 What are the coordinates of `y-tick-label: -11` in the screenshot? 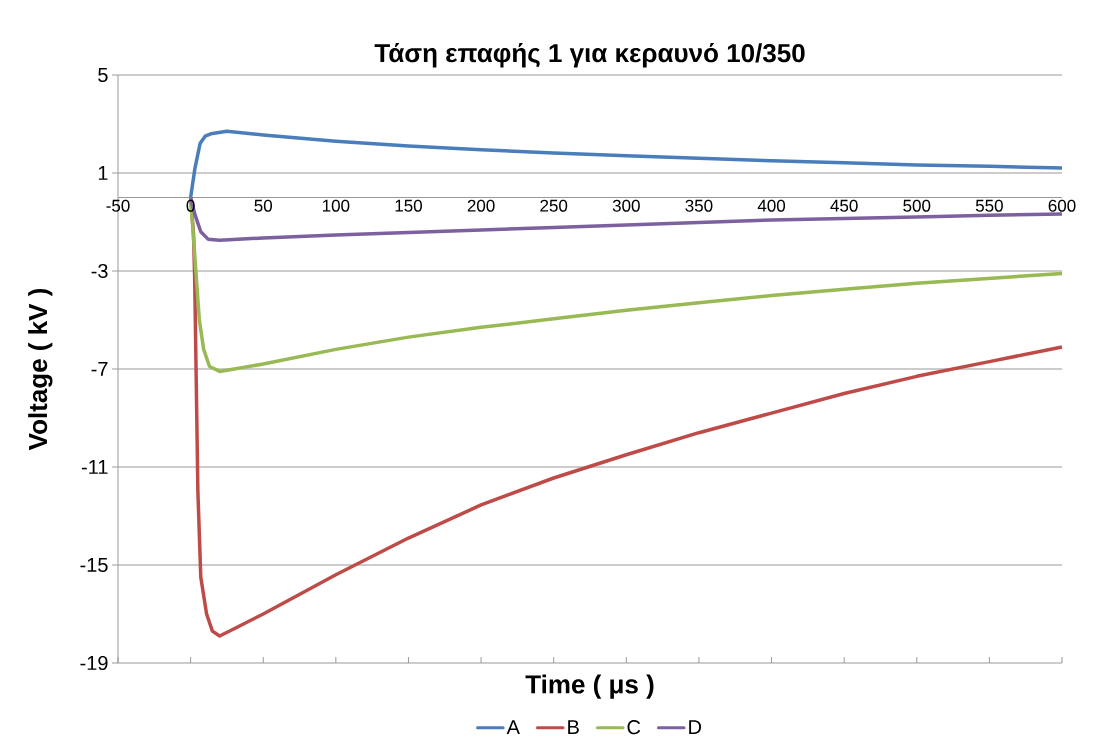 It's located at (94, 467).